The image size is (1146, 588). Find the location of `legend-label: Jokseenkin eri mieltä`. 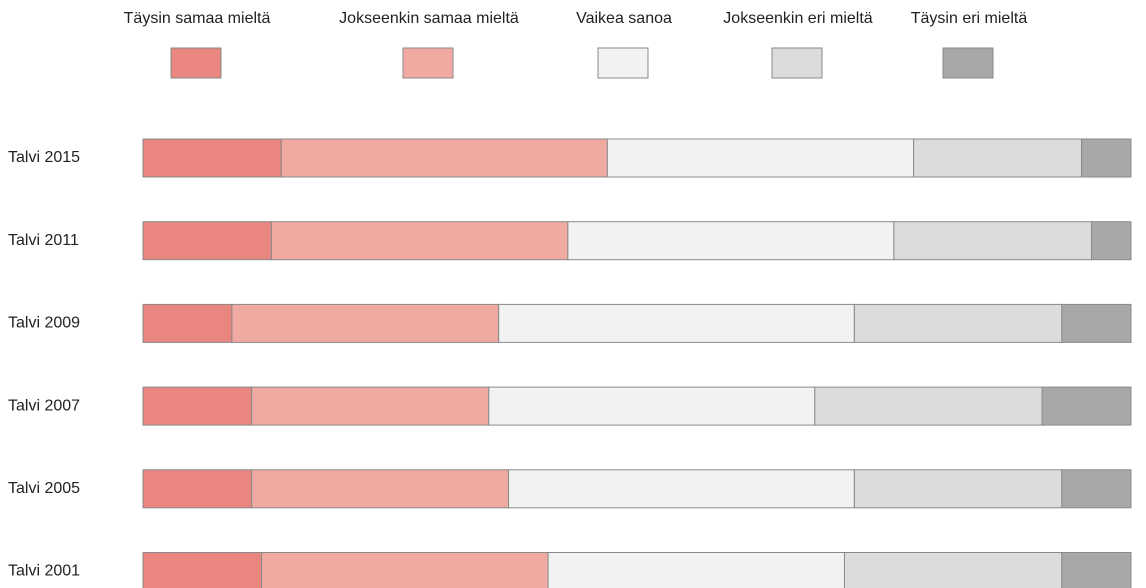

legend-label: Jokseenkin eri mieltä is located at coordinates (798, 18).